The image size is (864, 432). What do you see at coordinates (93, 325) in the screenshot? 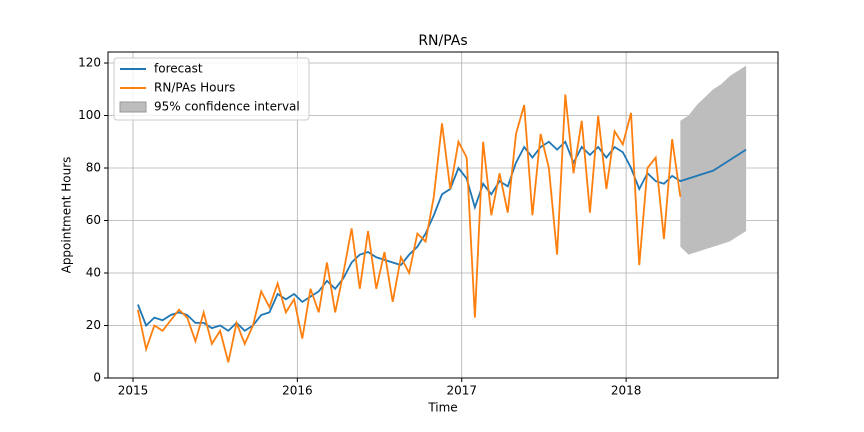
I see `y-tick-label: 20` at bounding box center [93, 325].